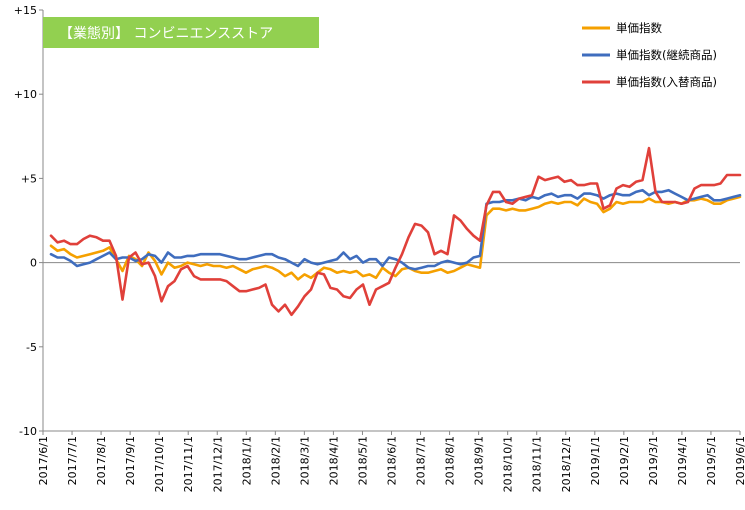 The height and width of the screenshot is (510, 745). What do you see at coordinates (72, 460) in the screenshot?
I see `x-tick-label: 2017/7/1` at bounding box center [72, 460].